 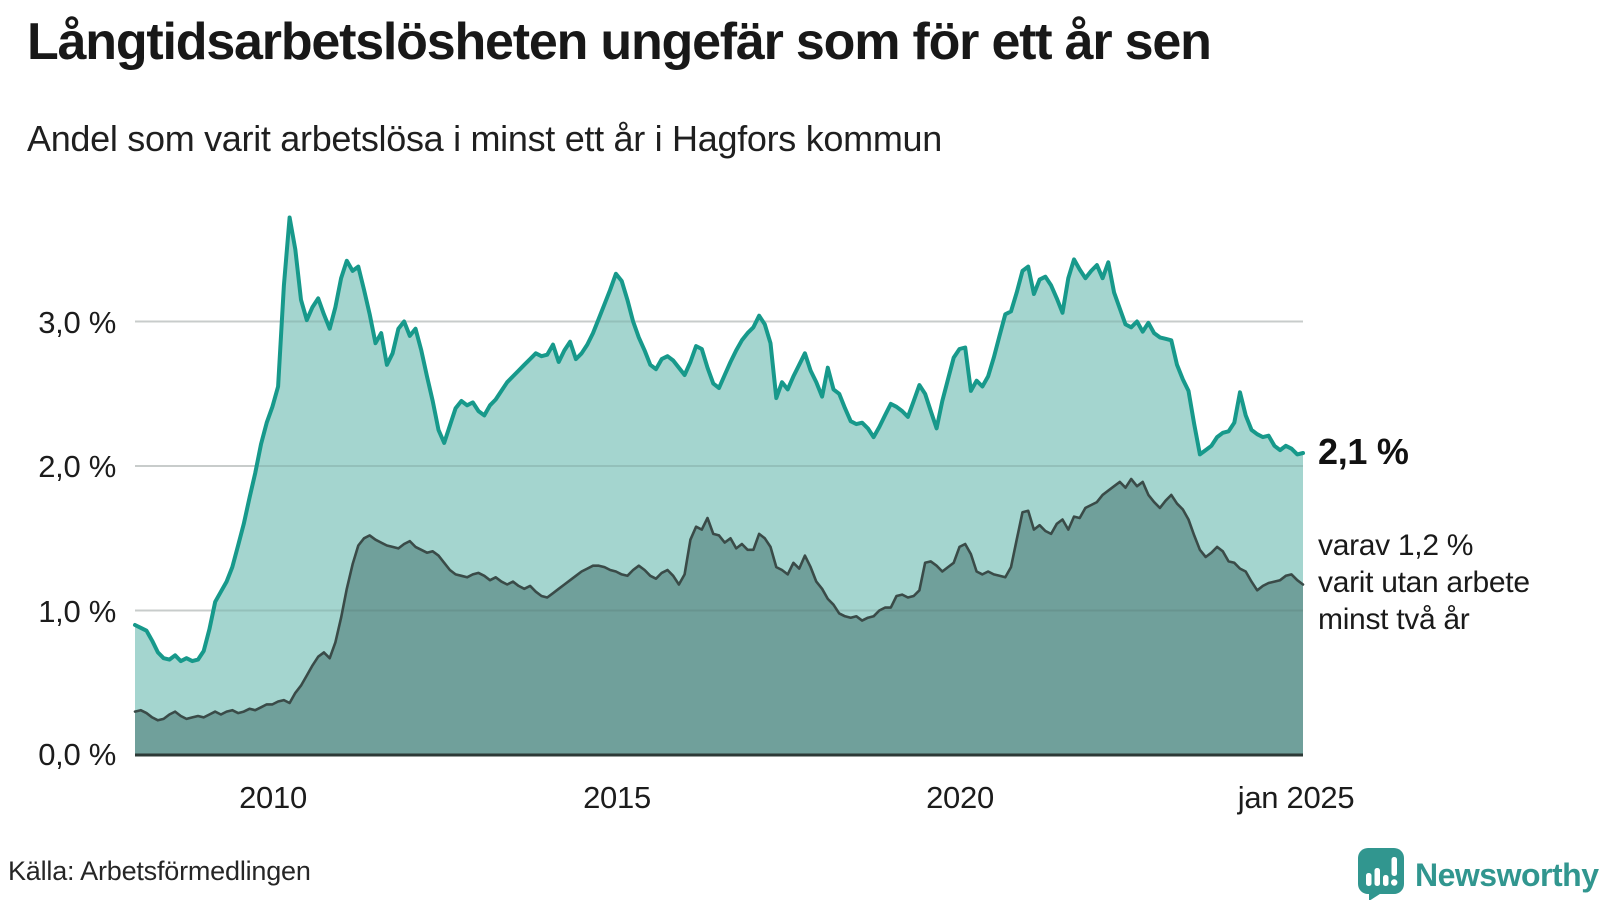 I want to click on newsworthy-wordmark: Newsworthy, so click(x=1507, y=874).